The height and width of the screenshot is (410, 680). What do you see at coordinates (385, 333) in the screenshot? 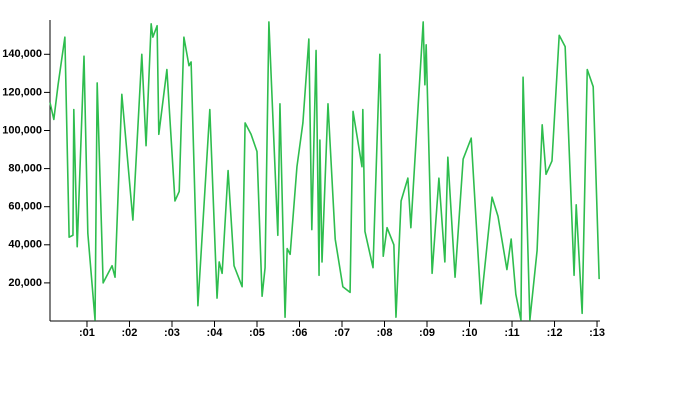
I see `x-tick-label: :08` at bounding box center [385, 333].